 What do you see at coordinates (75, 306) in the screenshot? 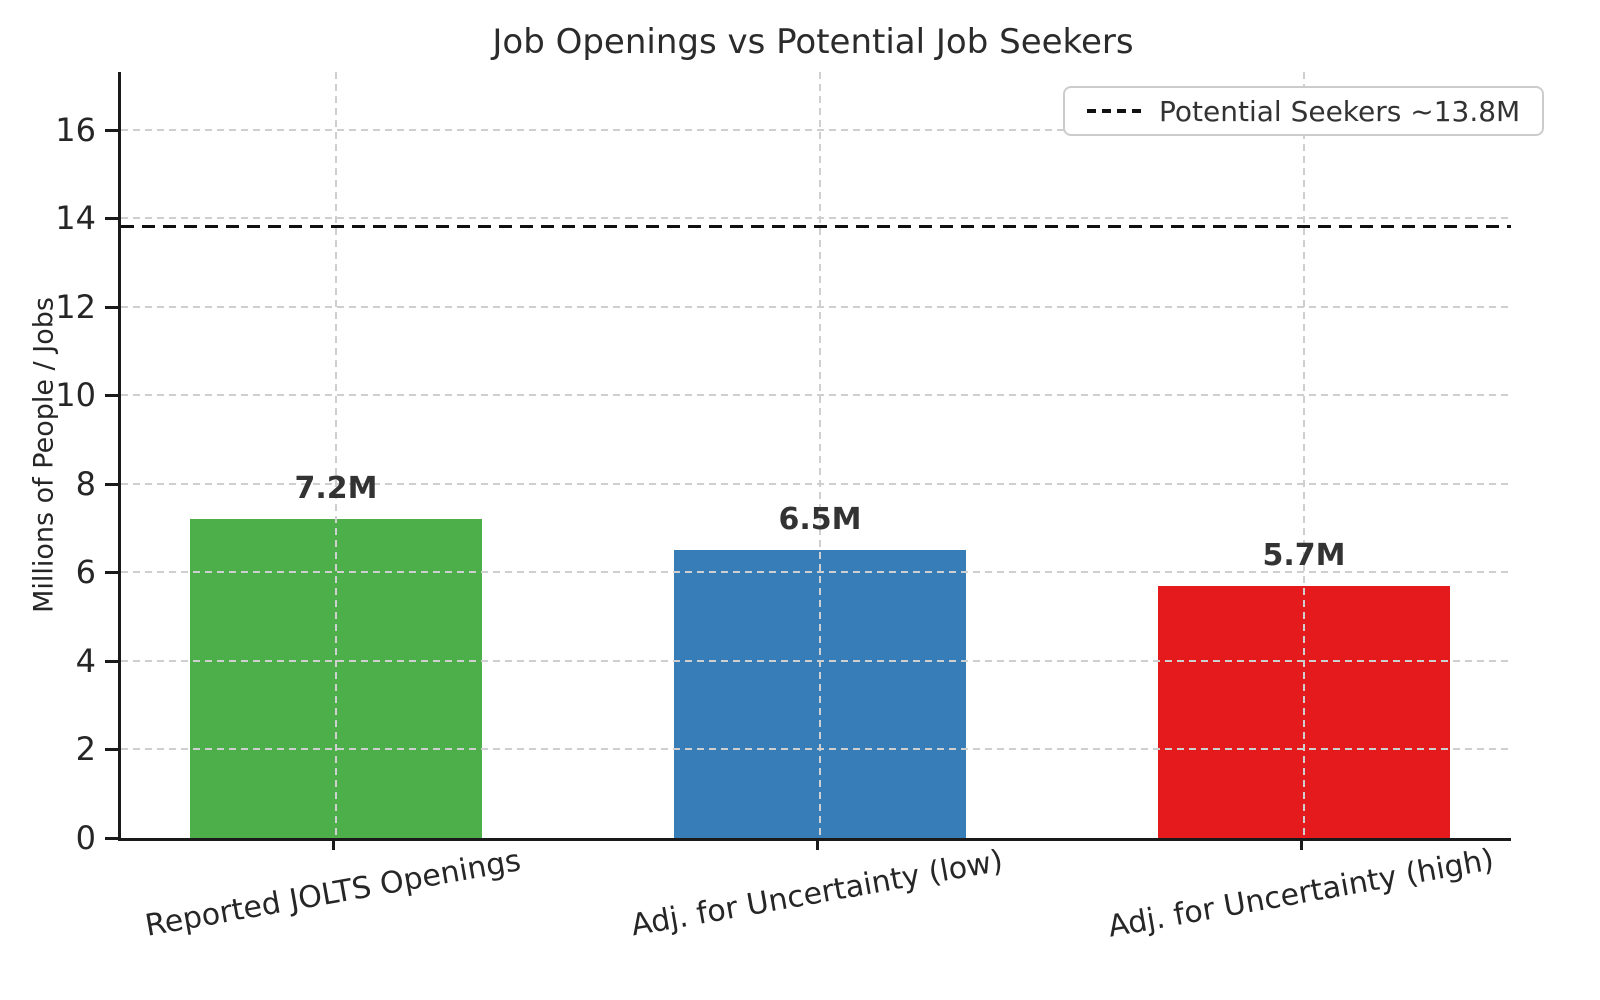
I see `y-tick-label: 12` at bounding box center [75, 306].